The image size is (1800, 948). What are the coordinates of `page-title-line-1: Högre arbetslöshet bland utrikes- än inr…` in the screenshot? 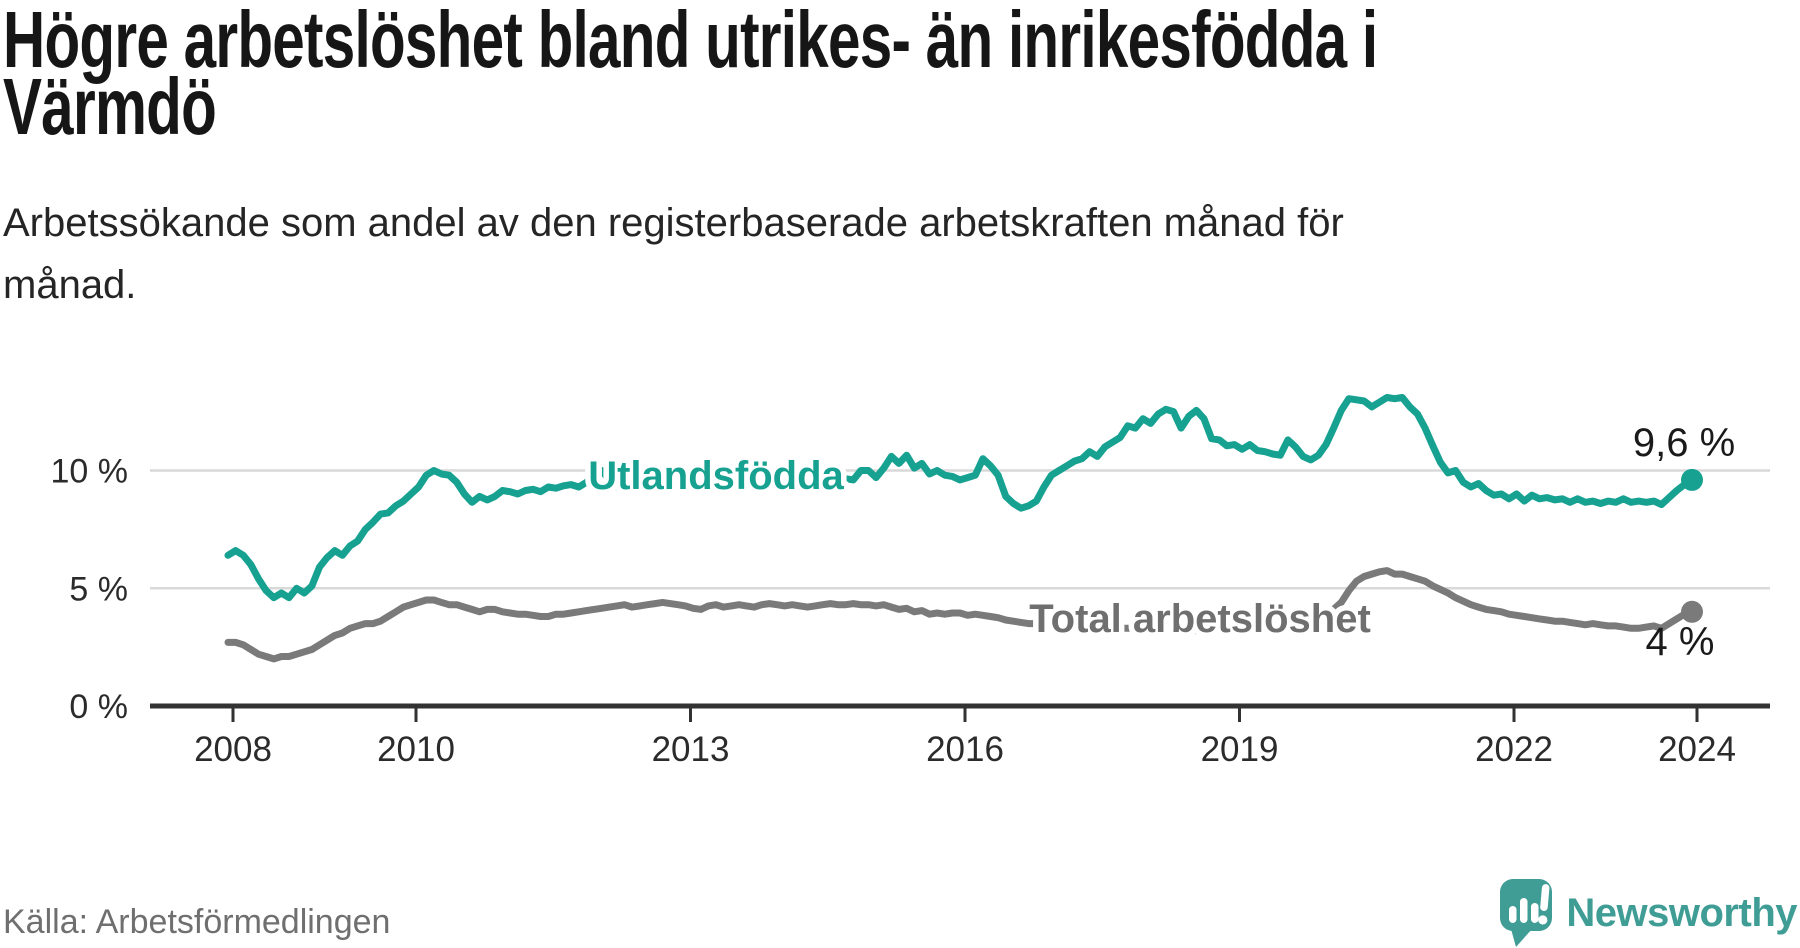 It's located at (690, 42).